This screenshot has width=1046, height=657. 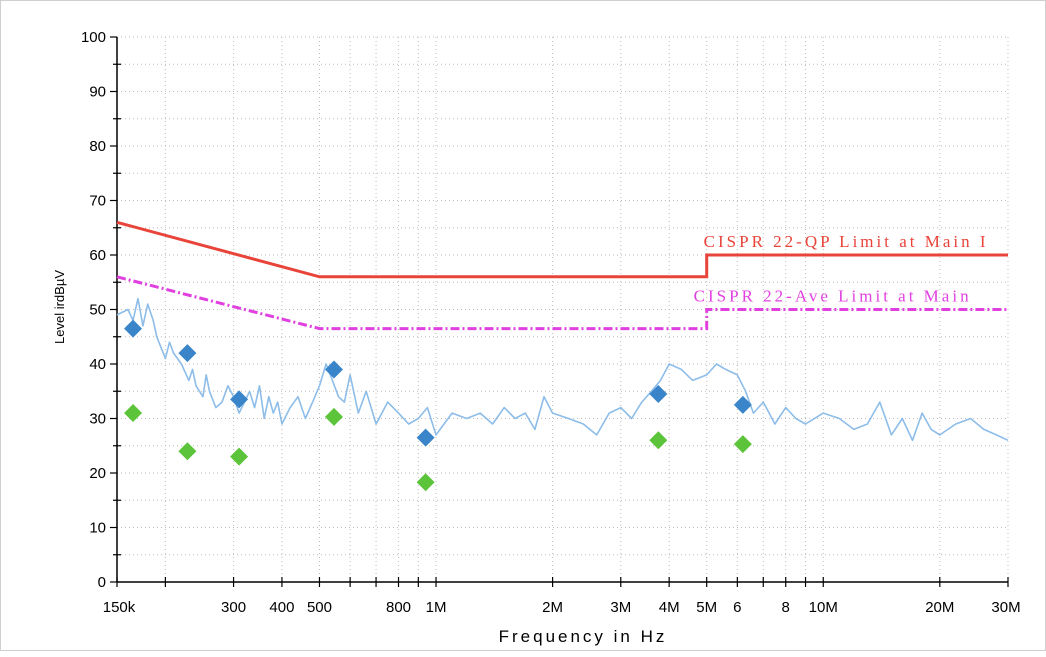 I want to click on y-axis-label: Level irdBµV, so click(x=59, y=307).